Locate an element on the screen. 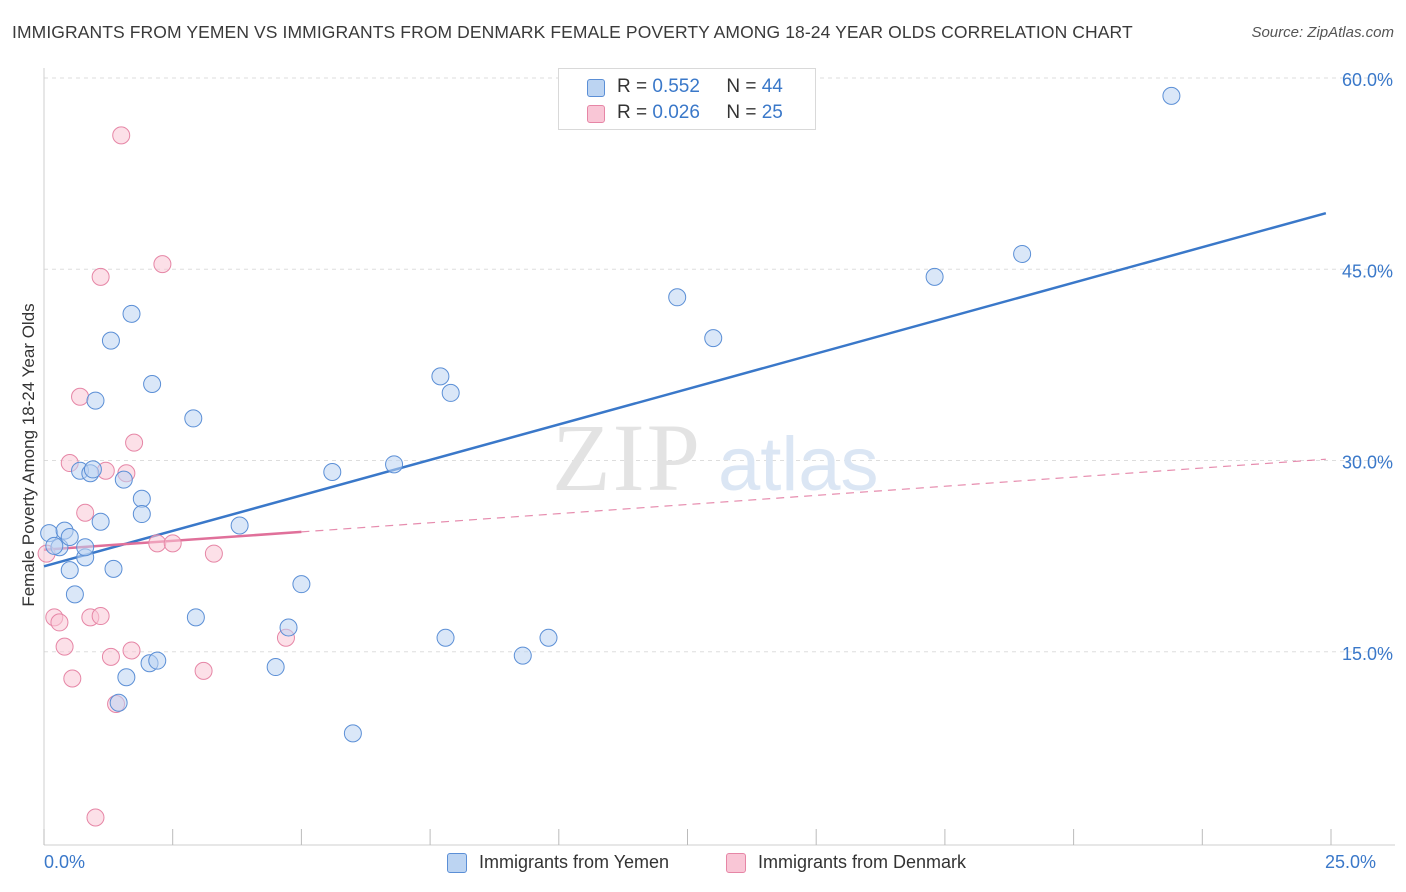 Image resolution: width=1406 pixels, height=892 pixels. y-tick-label: 30.0% is located at coordinates (1367, 463).